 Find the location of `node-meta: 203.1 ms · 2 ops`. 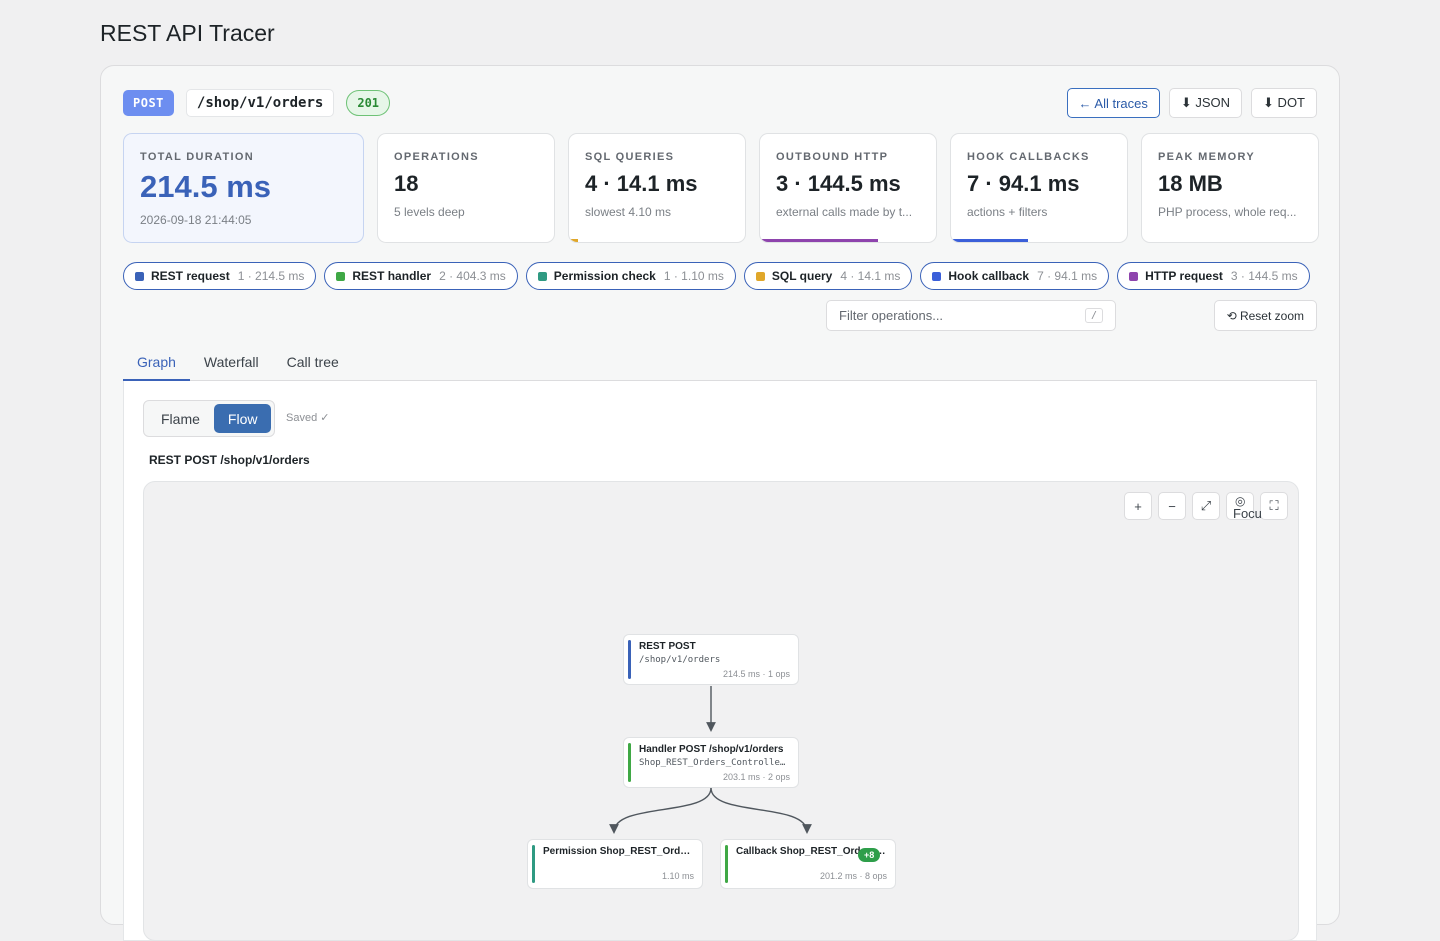

node-meta: 203.1 ms · 2 ops is located at coordinates (756, 777).